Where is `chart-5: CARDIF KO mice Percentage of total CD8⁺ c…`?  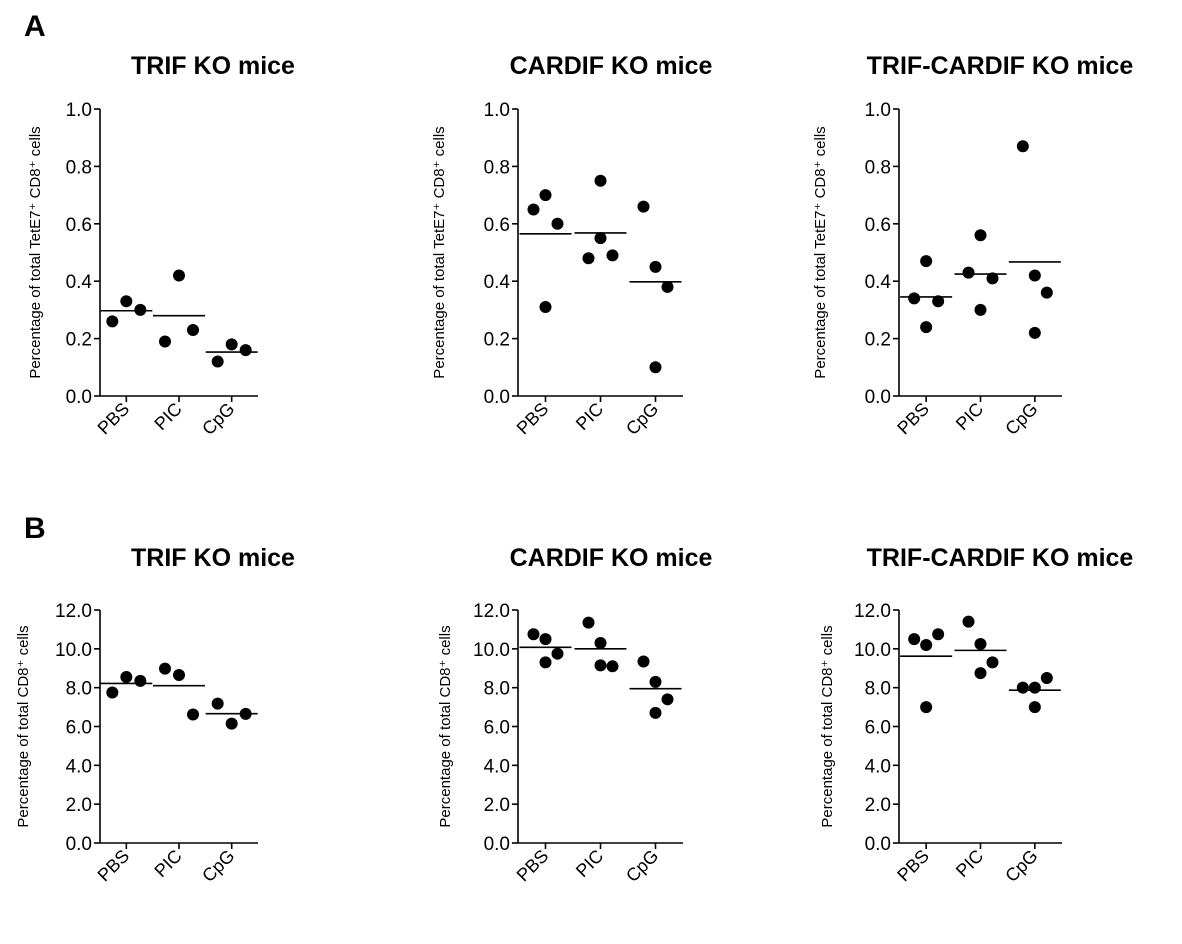
chart-5: CARDIF KO mice Percentage of total CD8⁺ c… is located at coordinates (574, 715).